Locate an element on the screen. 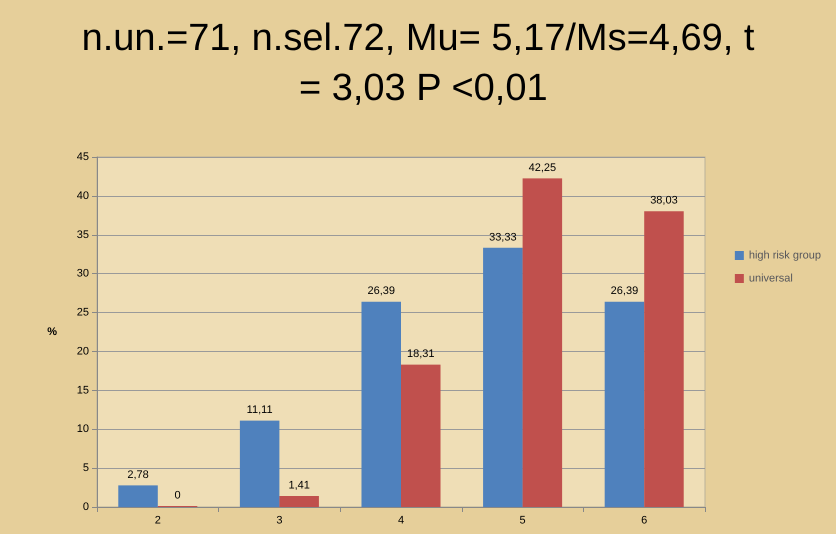 The height and width of the screenshot is (534, 836). data-label: 2,78 is located at coordinates (138, 474).